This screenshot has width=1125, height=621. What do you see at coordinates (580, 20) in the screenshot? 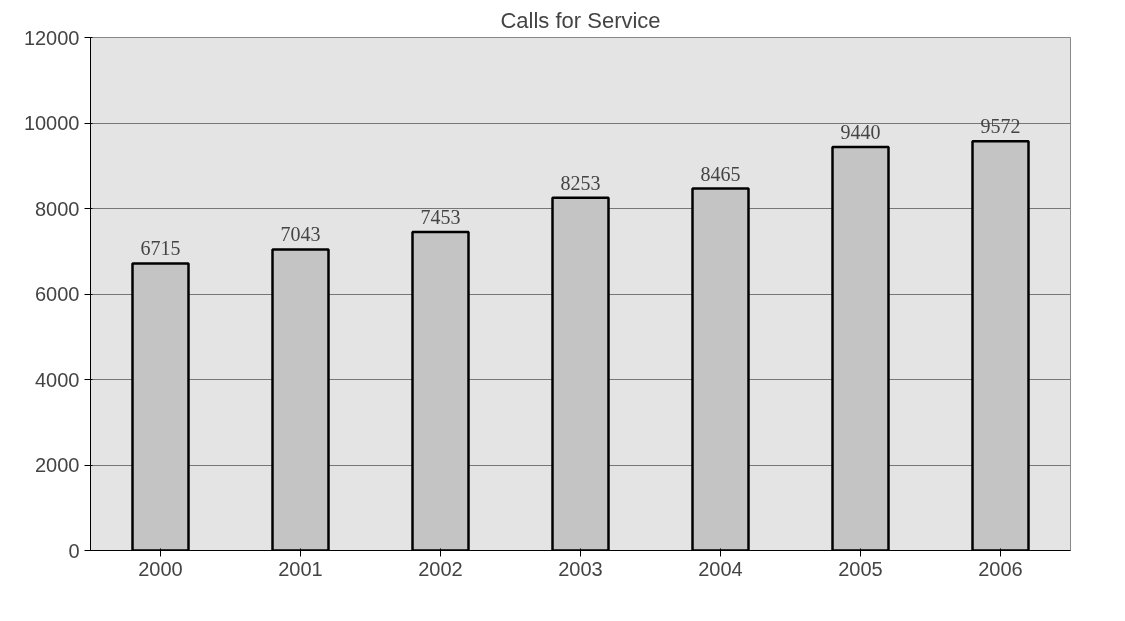
I see `chart-title: Calls for Service` at bounding box center [580, 20].